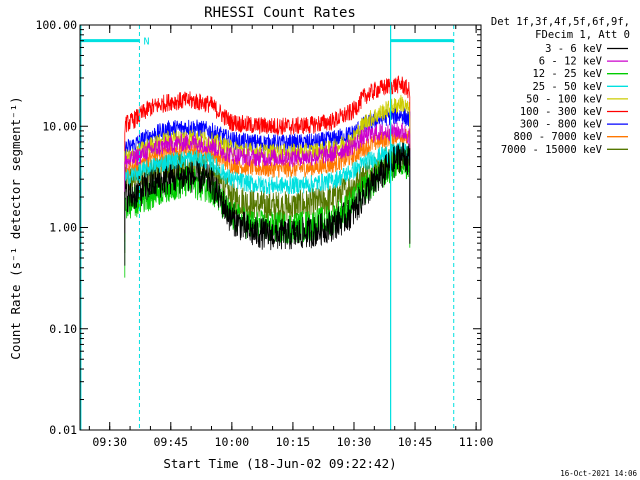 Image resolution: width=640 pixels, height=480 pixels. Describe the element at coordinates (63, 430) in the screenshot. I see `y-tick-label: 0.01` at that location.